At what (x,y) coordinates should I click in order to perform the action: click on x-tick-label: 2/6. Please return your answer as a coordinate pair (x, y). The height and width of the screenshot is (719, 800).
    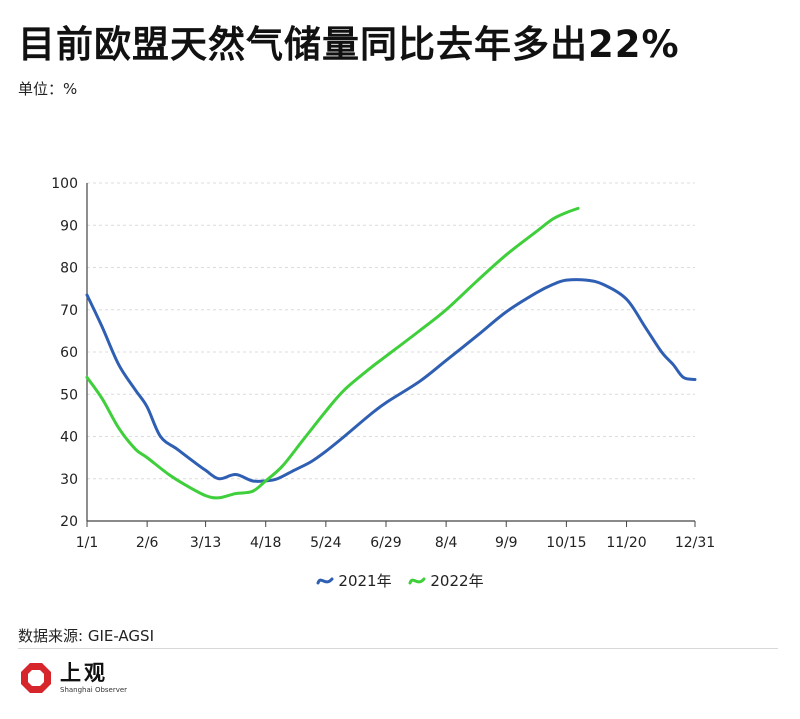
    Looking at the image, I should click on (147, 543).